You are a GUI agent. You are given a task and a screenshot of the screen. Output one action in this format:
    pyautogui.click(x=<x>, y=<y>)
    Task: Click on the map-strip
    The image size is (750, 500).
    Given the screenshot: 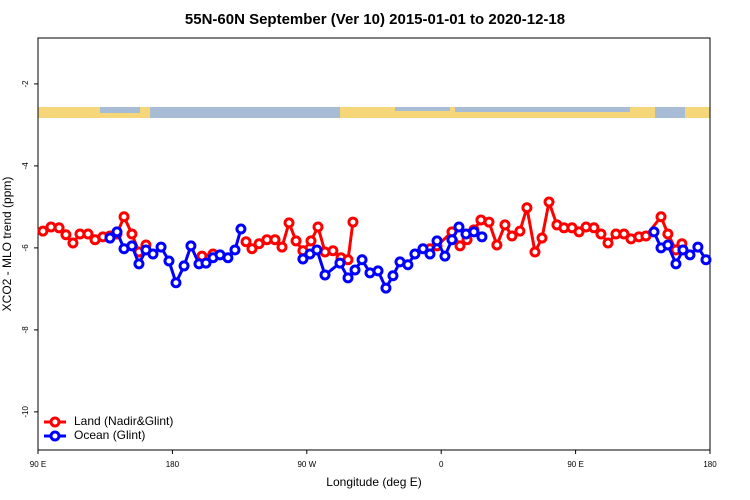 What is the action you would take?
    pyautogui.click(x=374, y=112)
    